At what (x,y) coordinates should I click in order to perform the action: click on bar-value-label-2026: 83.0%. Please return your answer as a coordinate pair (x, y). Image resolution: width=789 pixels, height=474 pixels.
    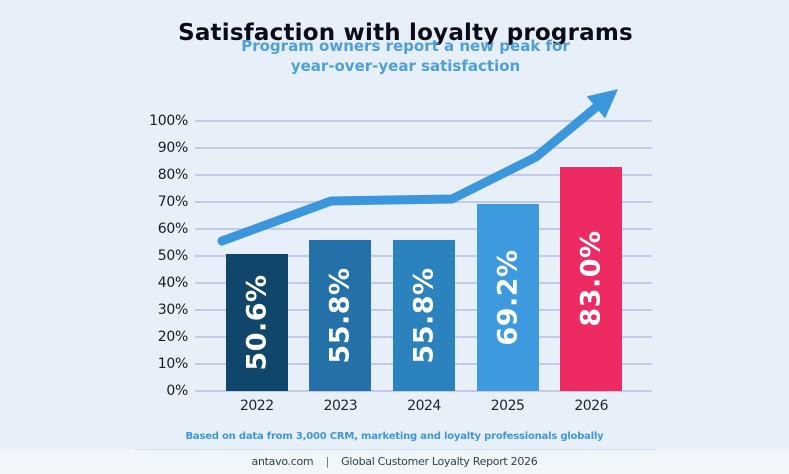
    Looking at the image, I should click on (591, 279).